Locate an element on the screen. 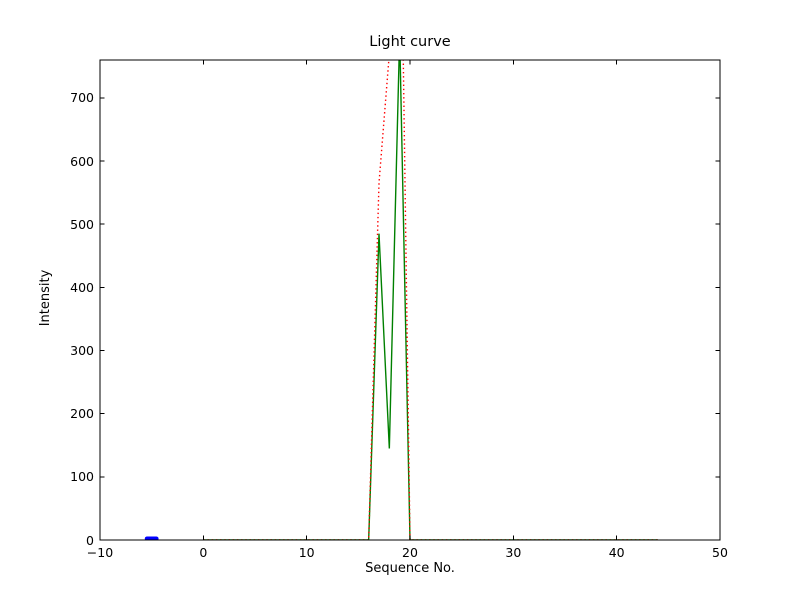  y-tick-label: 100 is located at coordinates (82, 477).